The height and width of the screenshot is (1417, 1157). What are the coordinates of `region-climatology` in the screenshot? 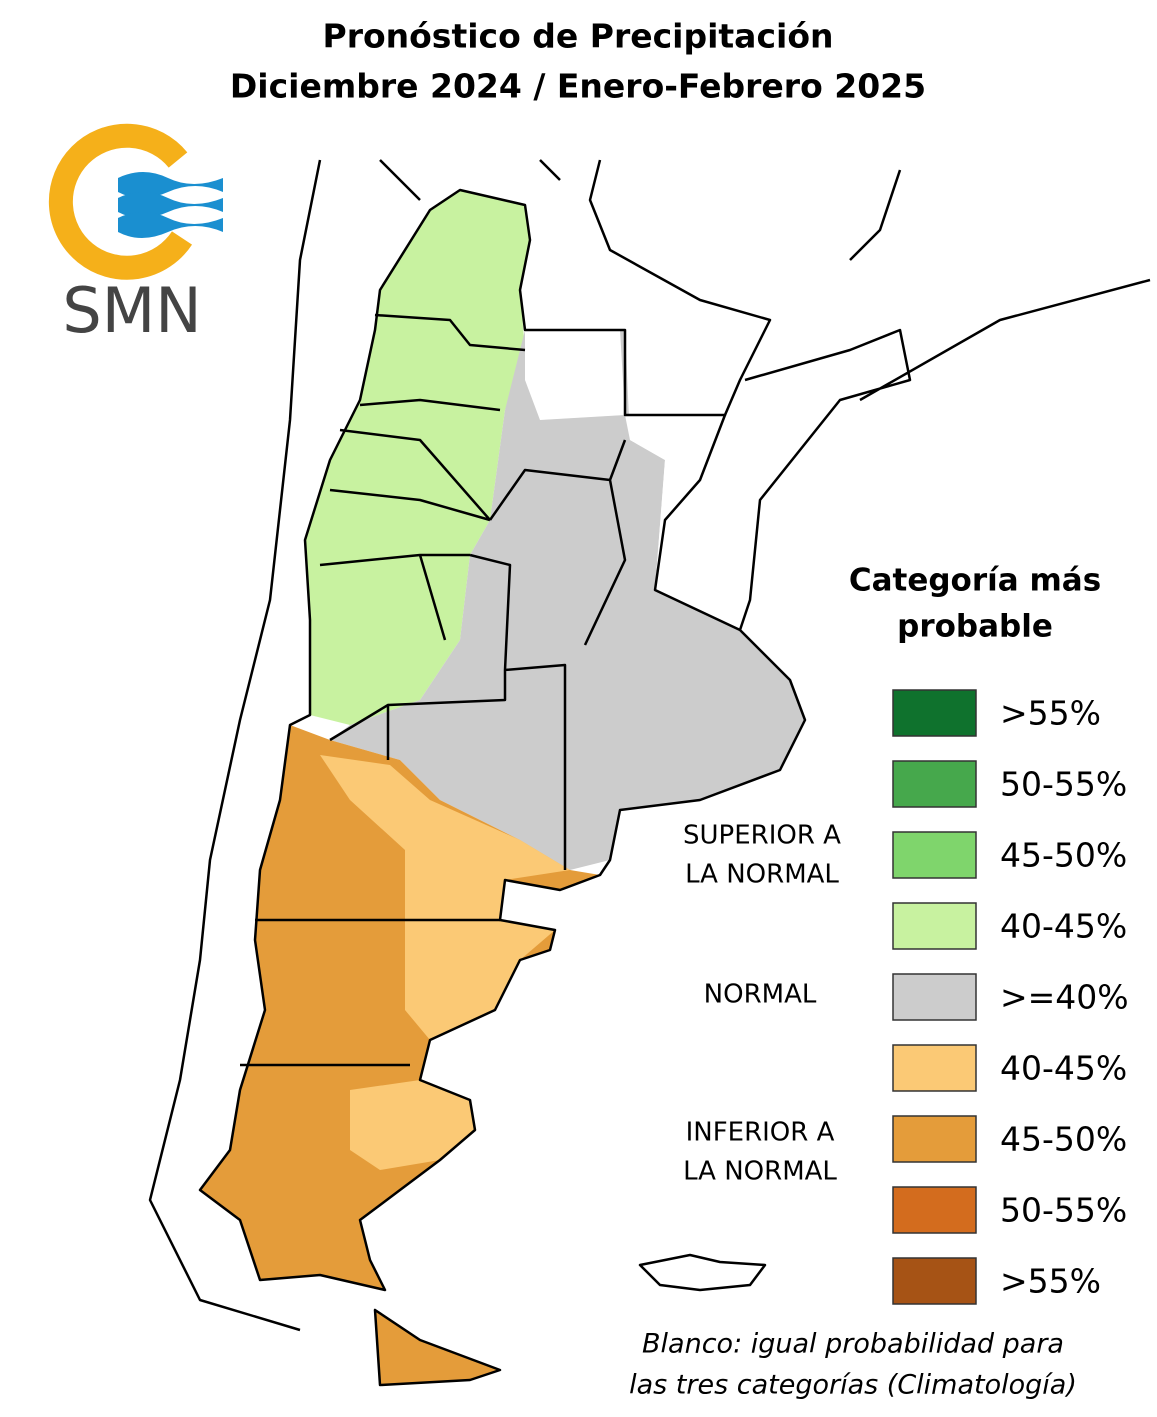 It's located at (625, 460).